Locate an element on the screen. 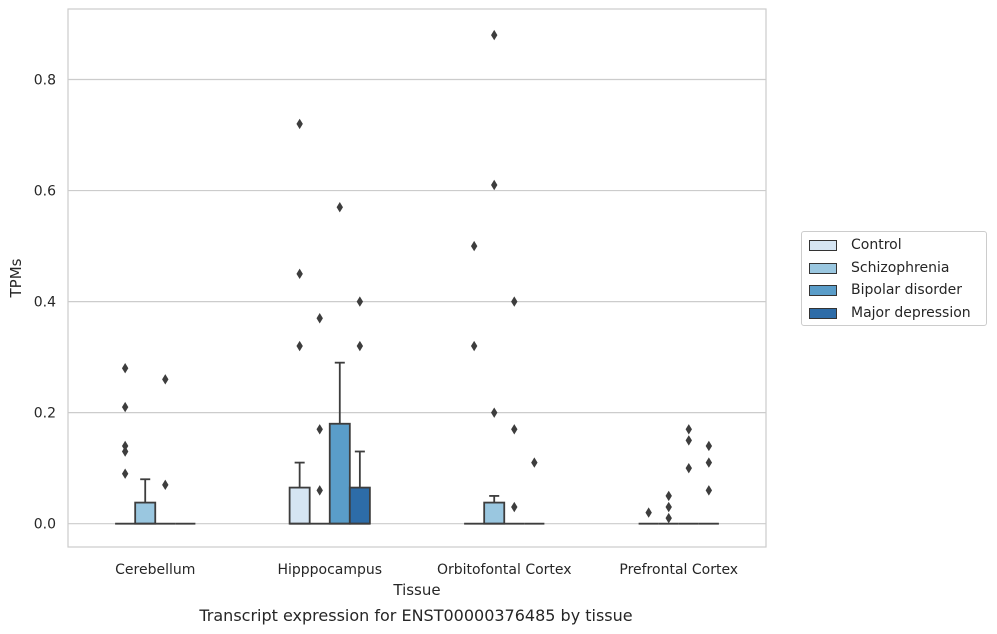 The width and height of the screenshot is (997, 634). x-tick-label: Hipppocampus is located at coordinates (329, 570).